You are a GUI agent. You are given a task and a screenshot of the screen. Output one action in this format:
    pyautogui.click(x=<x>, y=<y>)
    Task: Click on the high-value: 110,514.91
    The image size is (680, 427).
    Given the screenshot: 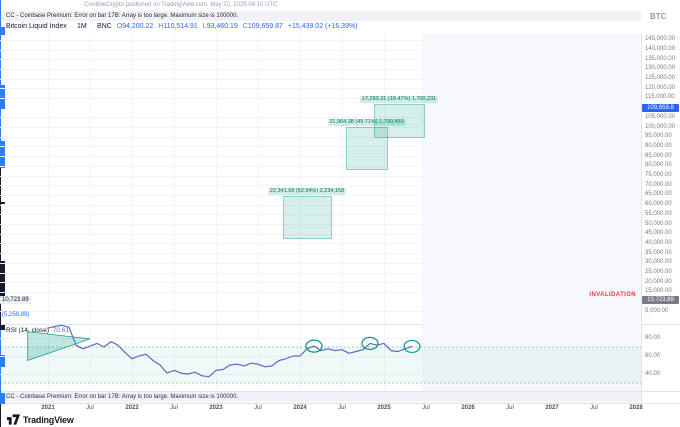 What is the action you would take?
    pyautogui.click(x=180, y=26)
    